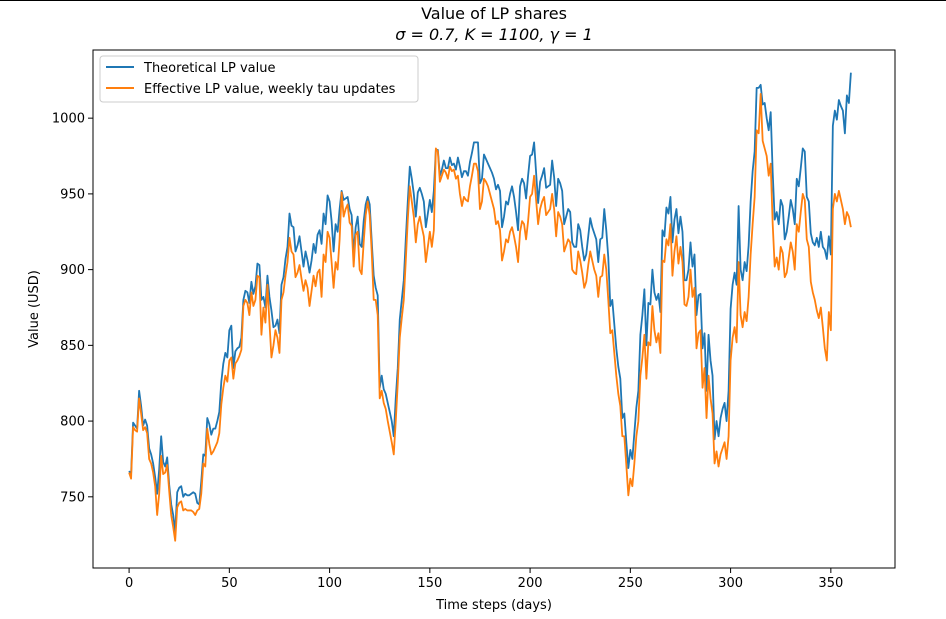  What do you see at coordinates (72, 422) in the screenshot?
I see `y-tick-label: 800` at bounding box center [72, 422].